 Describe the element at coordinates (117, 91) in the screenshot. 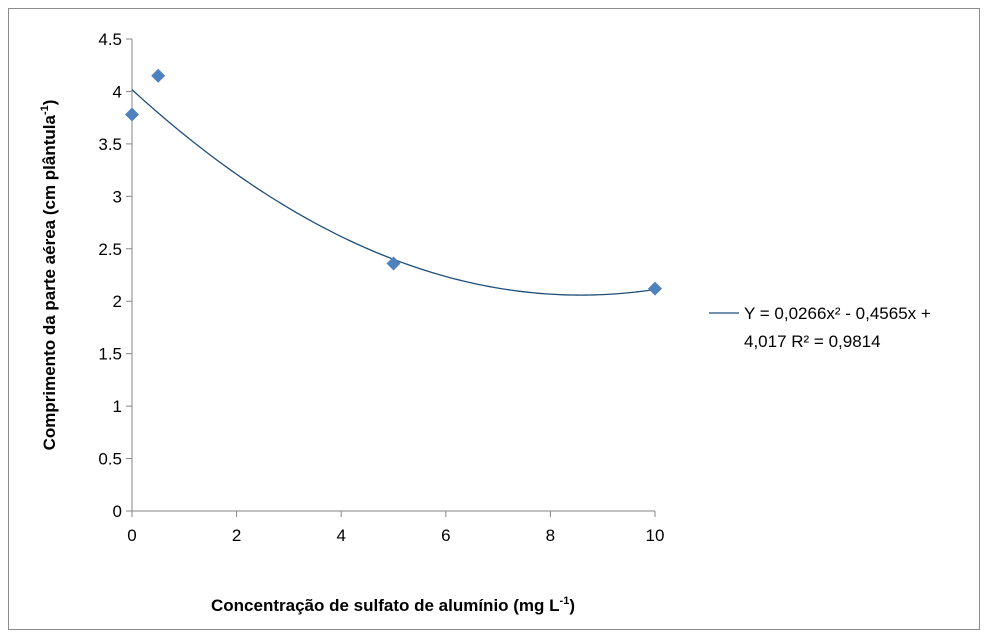

I see `y-tick-label: 4` at that location.